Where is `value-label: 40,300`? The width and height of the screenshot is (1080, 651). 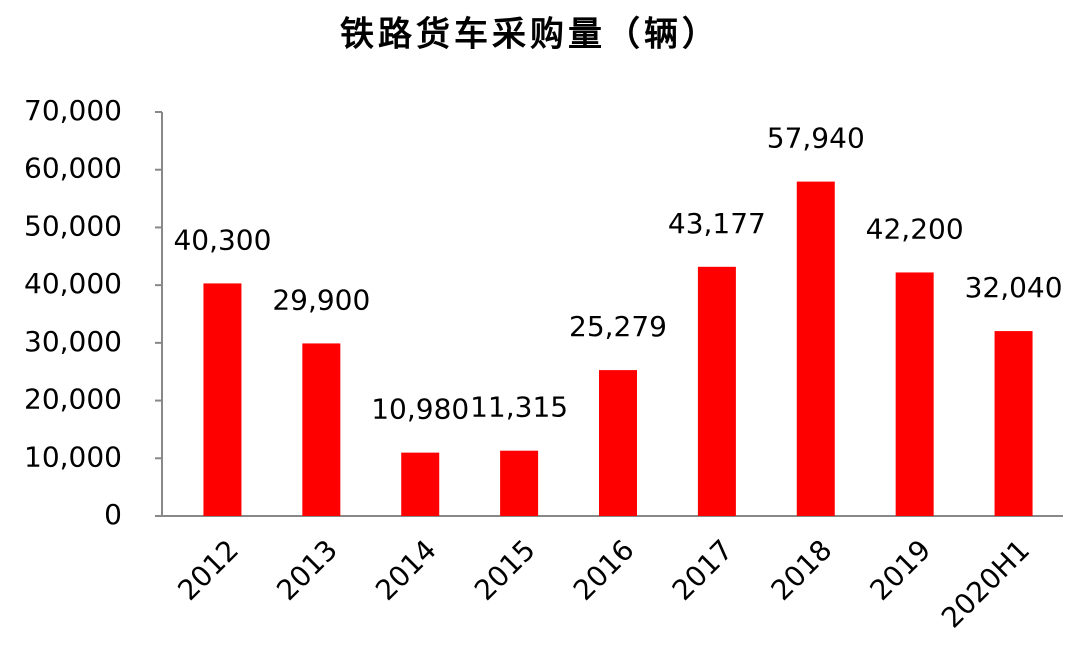
value-label: 40,300 is located at coordinates (222, 239).